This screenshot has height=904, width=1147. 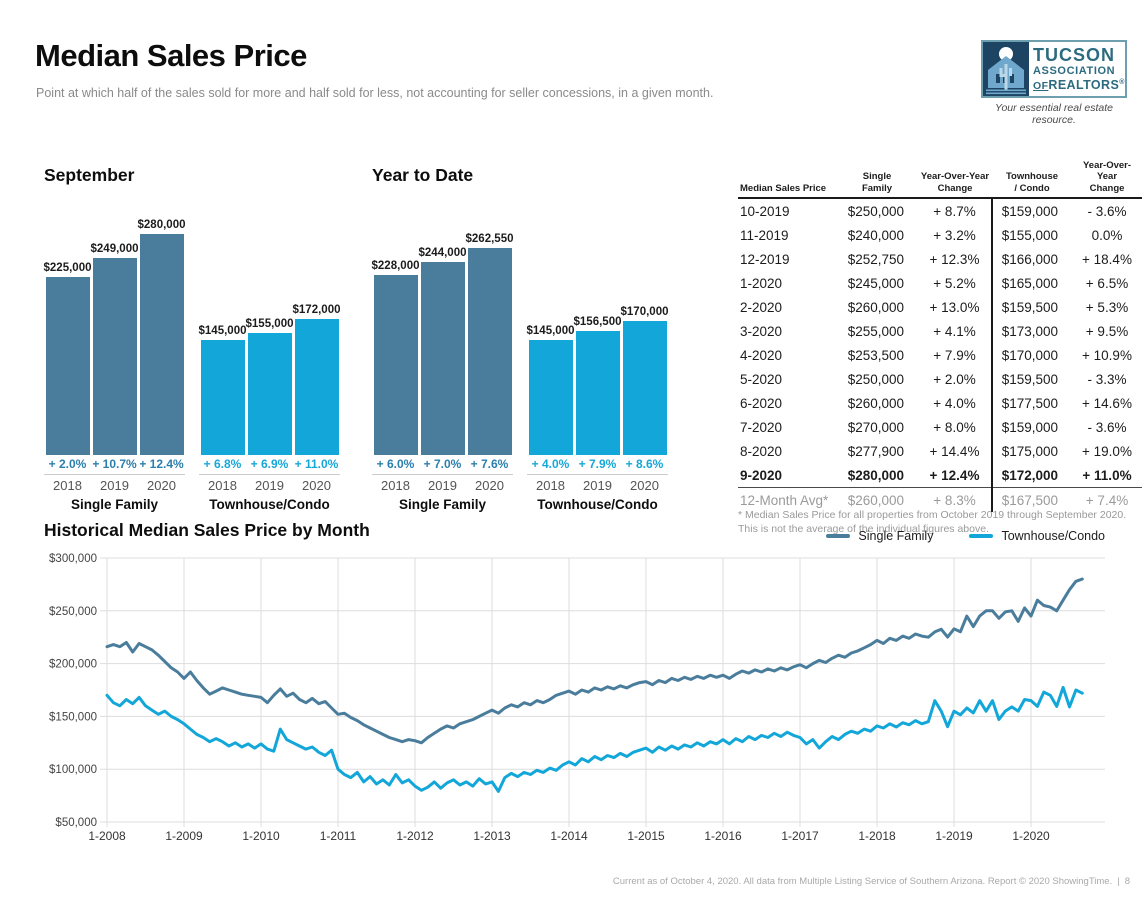 I want to click on table-cell: 9-2020, so click(x=761, y=475).